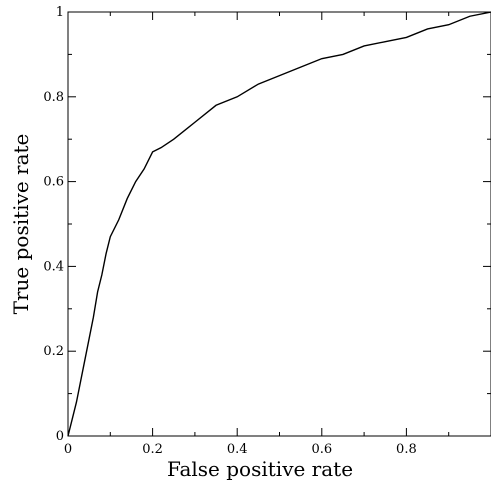  What do you see at coordinates (406, 449) in the screenshot?
I see `x-tick-label: 0.8` at bounding box center [406, 449].